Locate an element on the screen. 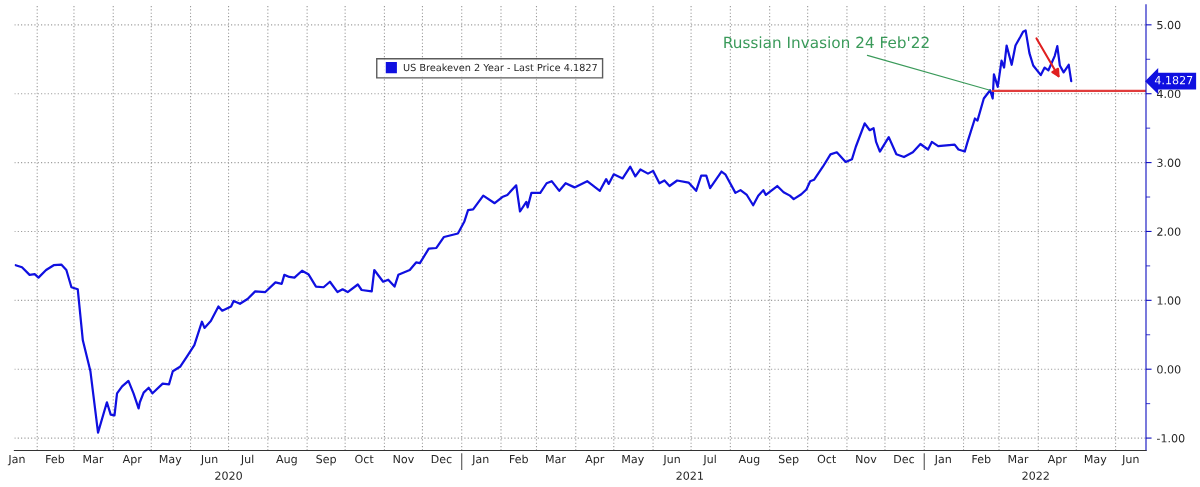  y-tick-label: -1.00 is located at coordinates (1170, 438).